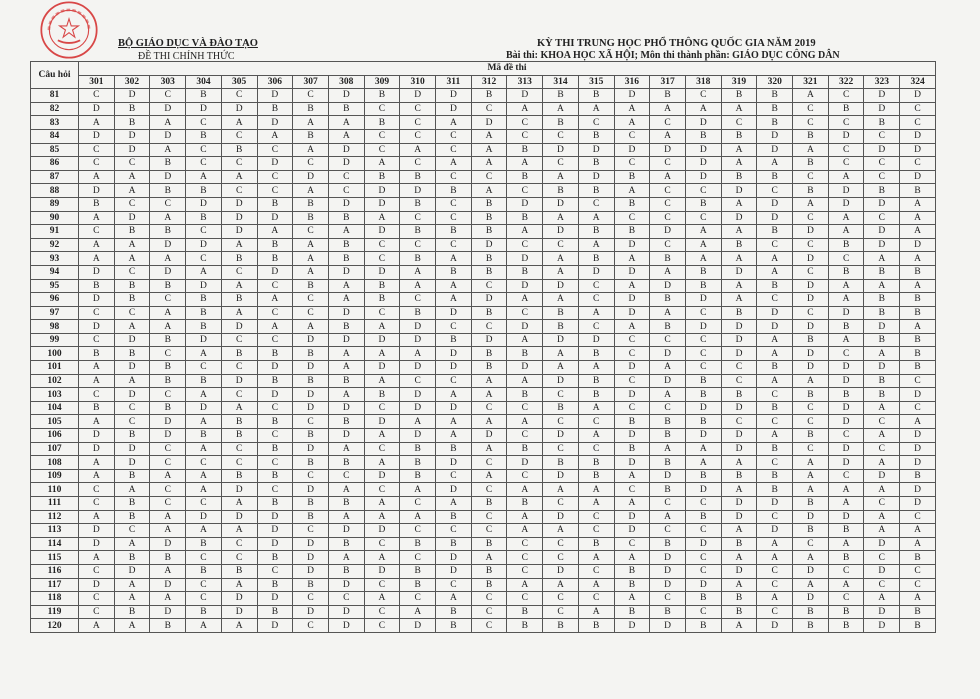 Image resolution: width=980 pixels, height=699 pixels. What do you see at coordinates (54, 544) in the screenshot?
I see `question-number: 114` at bounding box center [54, 544].